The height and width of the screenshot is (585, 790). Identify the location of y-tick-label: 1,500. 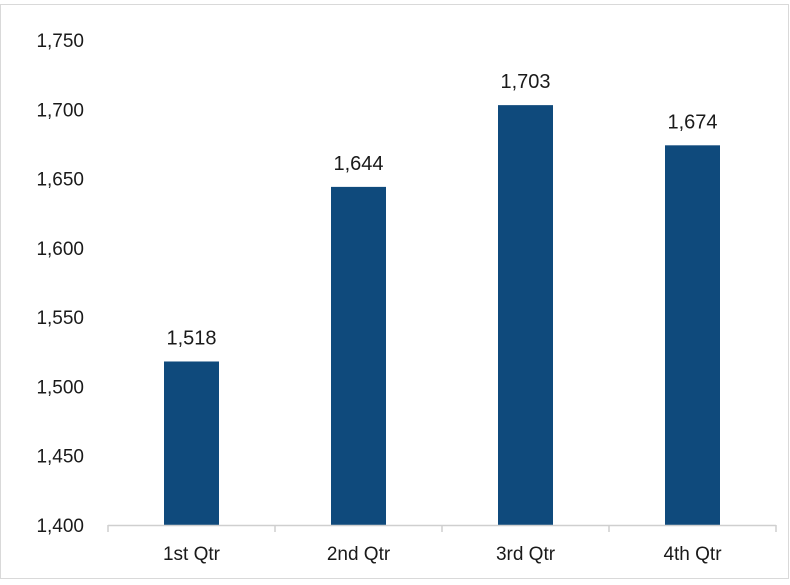
(60, 387).